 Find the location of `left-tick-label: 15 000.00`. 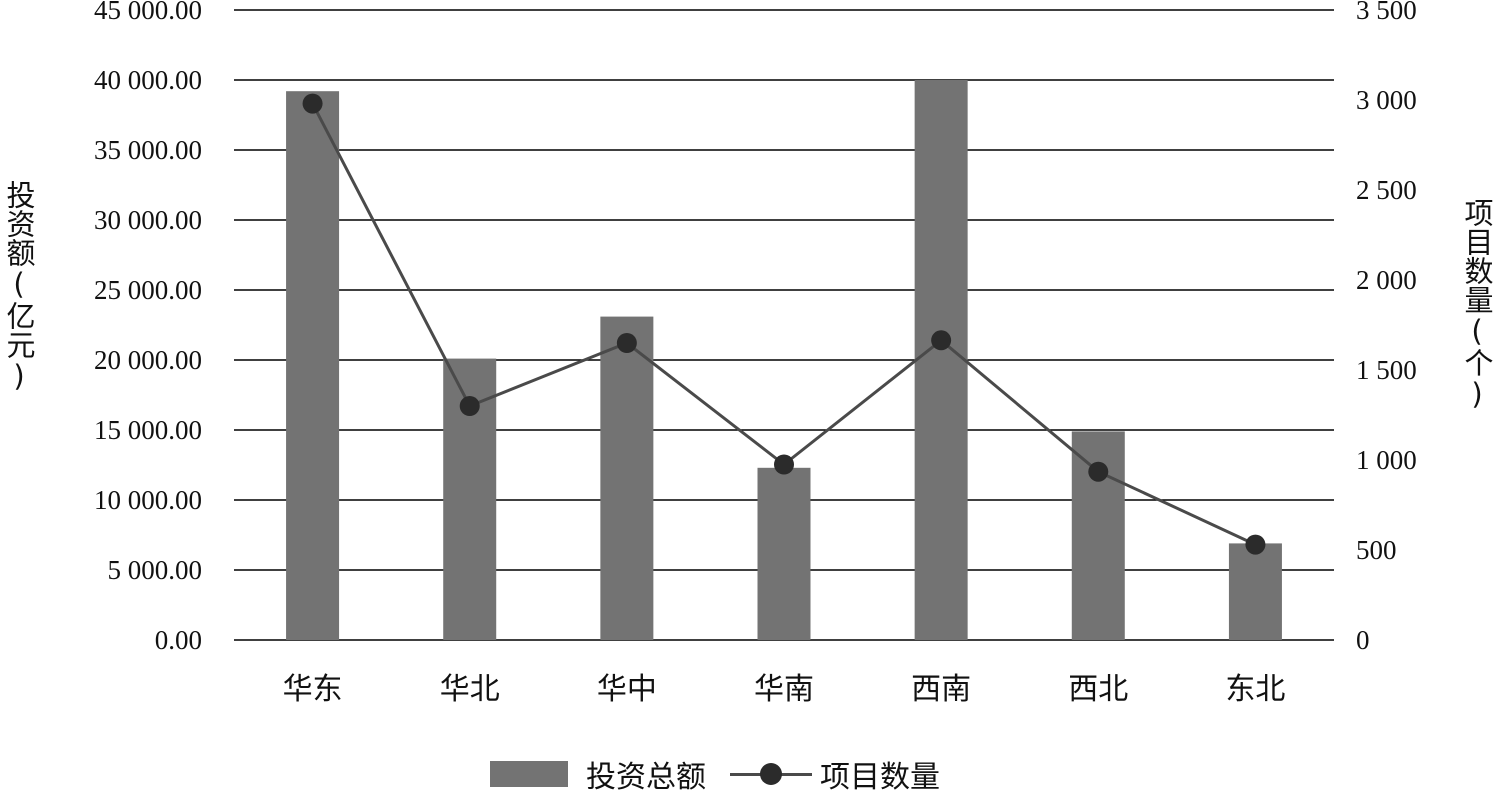

left-tick-label: 15 000.00 is located at coordinates (148, 430).